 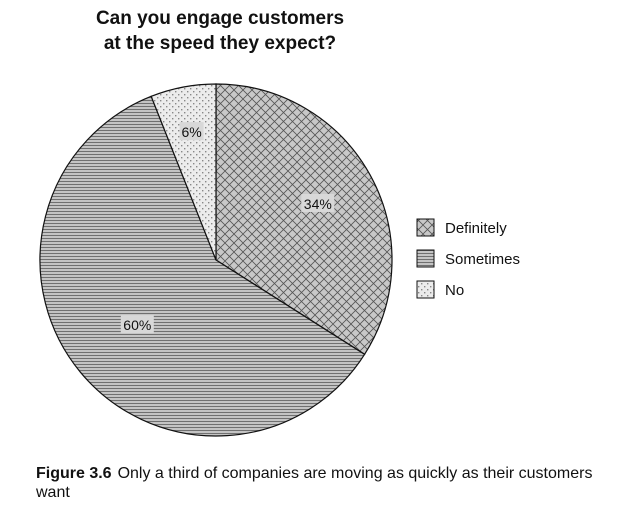 I want to click on pie-data-labels: 34% 60% 6%, so click(x=227, y=228).